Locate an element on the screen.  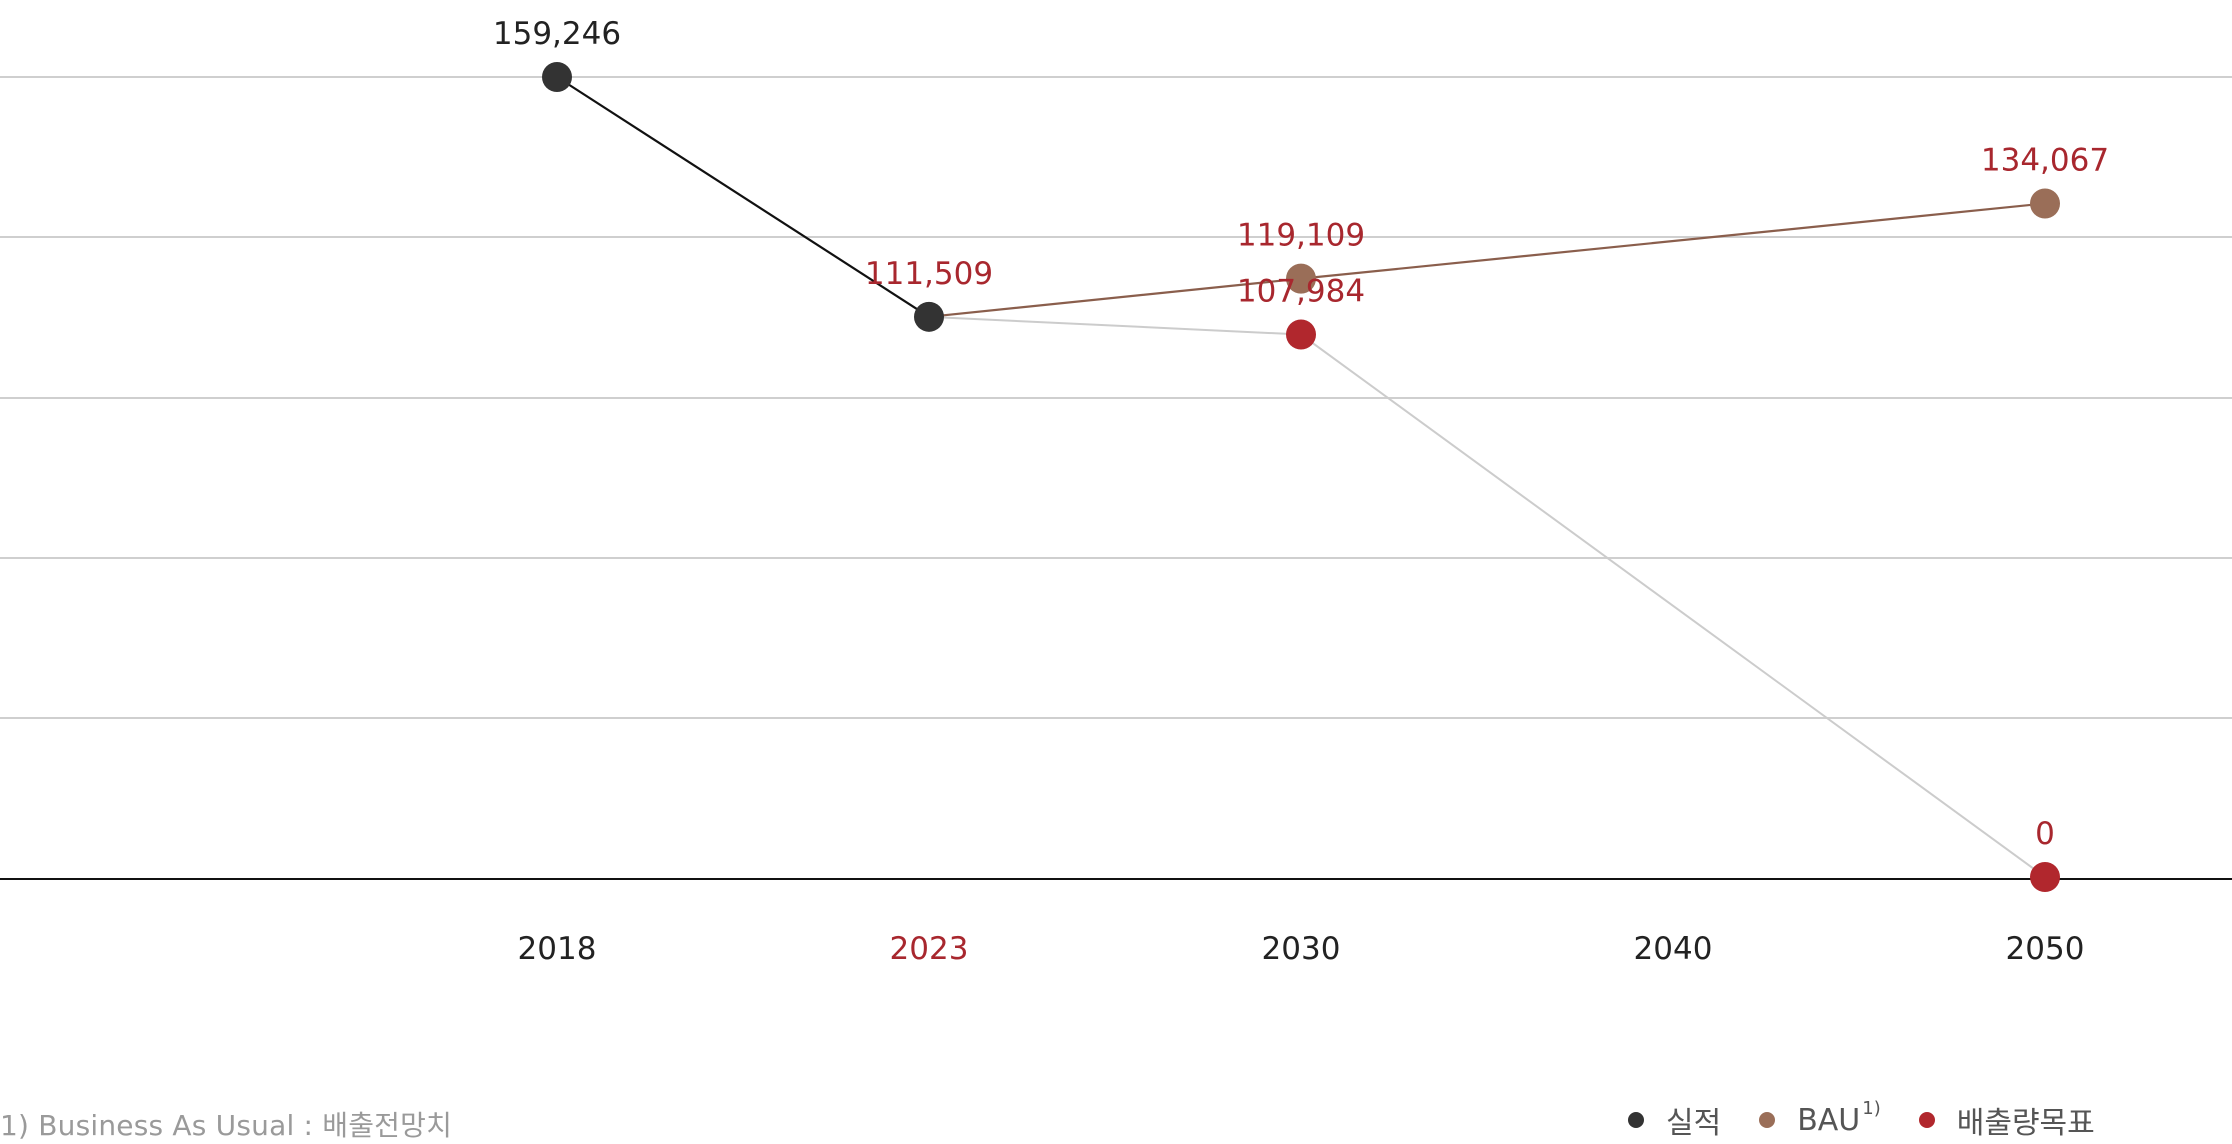
data-label-bau-2050: 134,067 is located at coordinates (2045, 160).